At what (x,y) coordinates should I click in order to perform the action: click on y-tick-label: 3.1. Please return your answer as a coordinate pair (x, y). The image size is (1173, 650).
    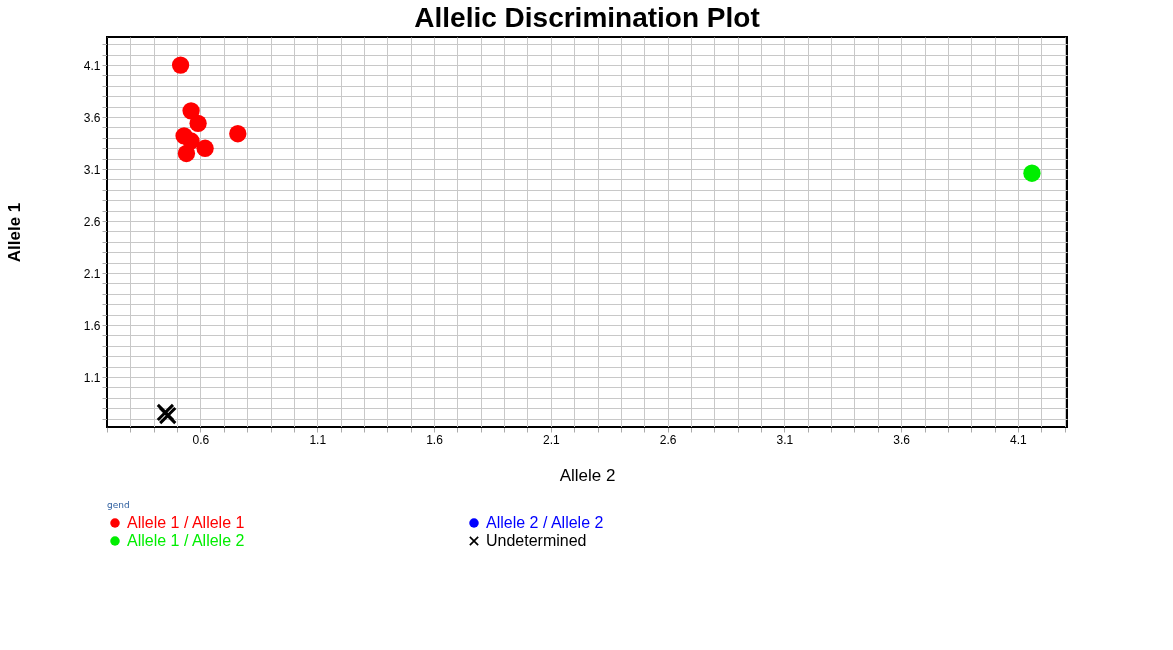
    Looking at the image, I should click on (92, 169).